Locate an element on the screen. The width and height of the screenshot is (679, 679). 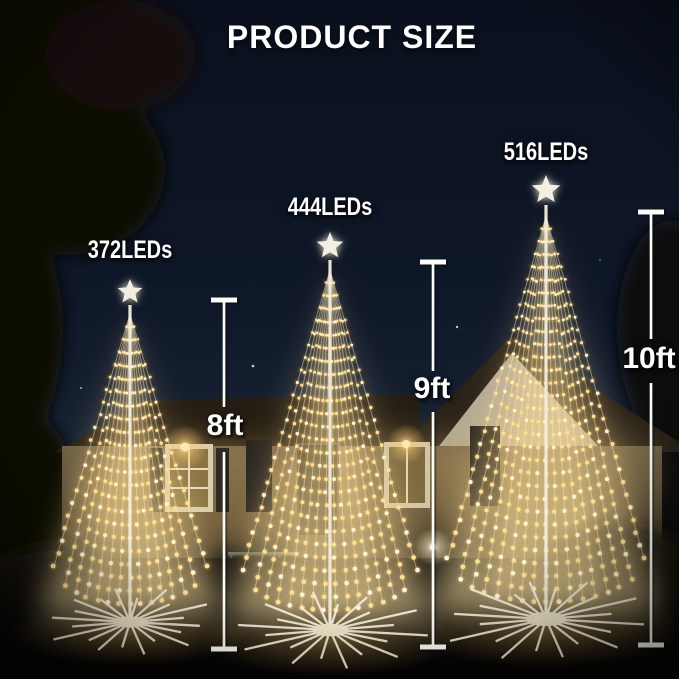
led-count-label-medium: 444LEDs is located at coordinates (330, 207).